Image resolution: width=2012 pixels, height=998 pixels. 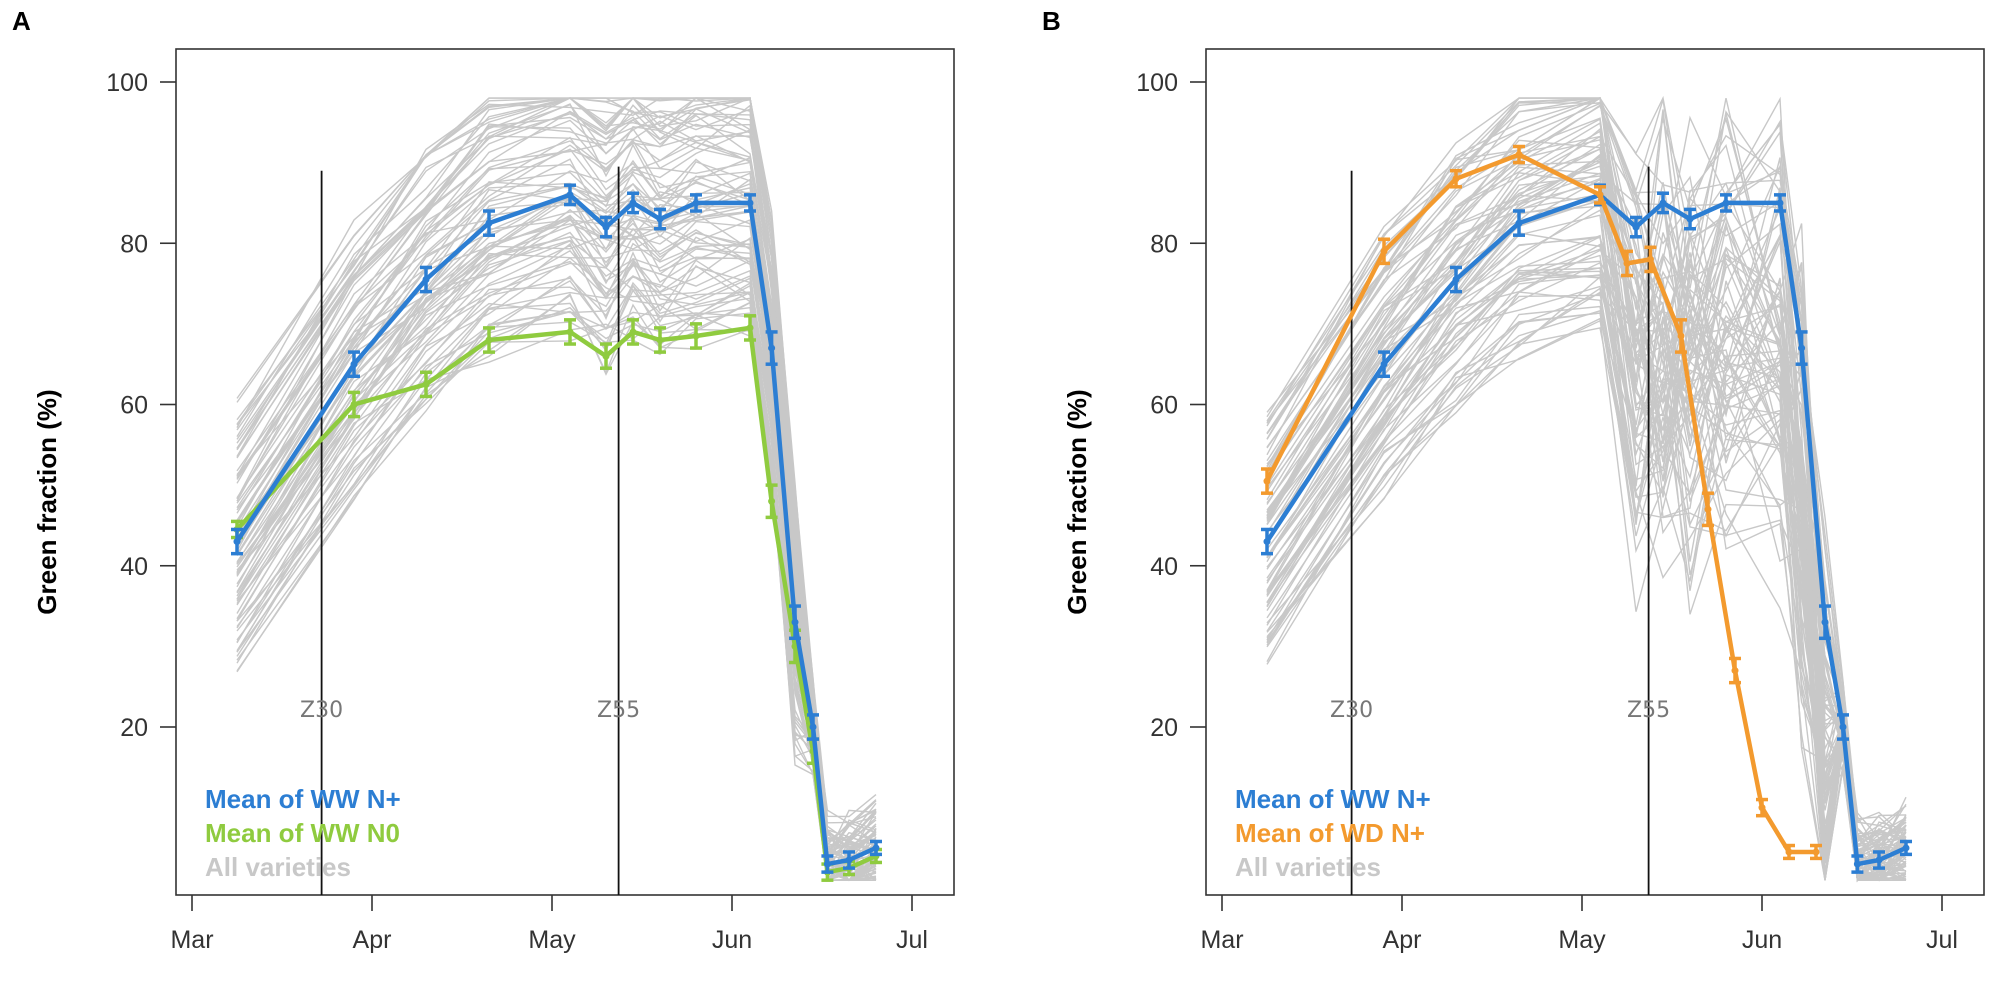 I want to click on panel-letter: B, so click(x=1051, y=21).